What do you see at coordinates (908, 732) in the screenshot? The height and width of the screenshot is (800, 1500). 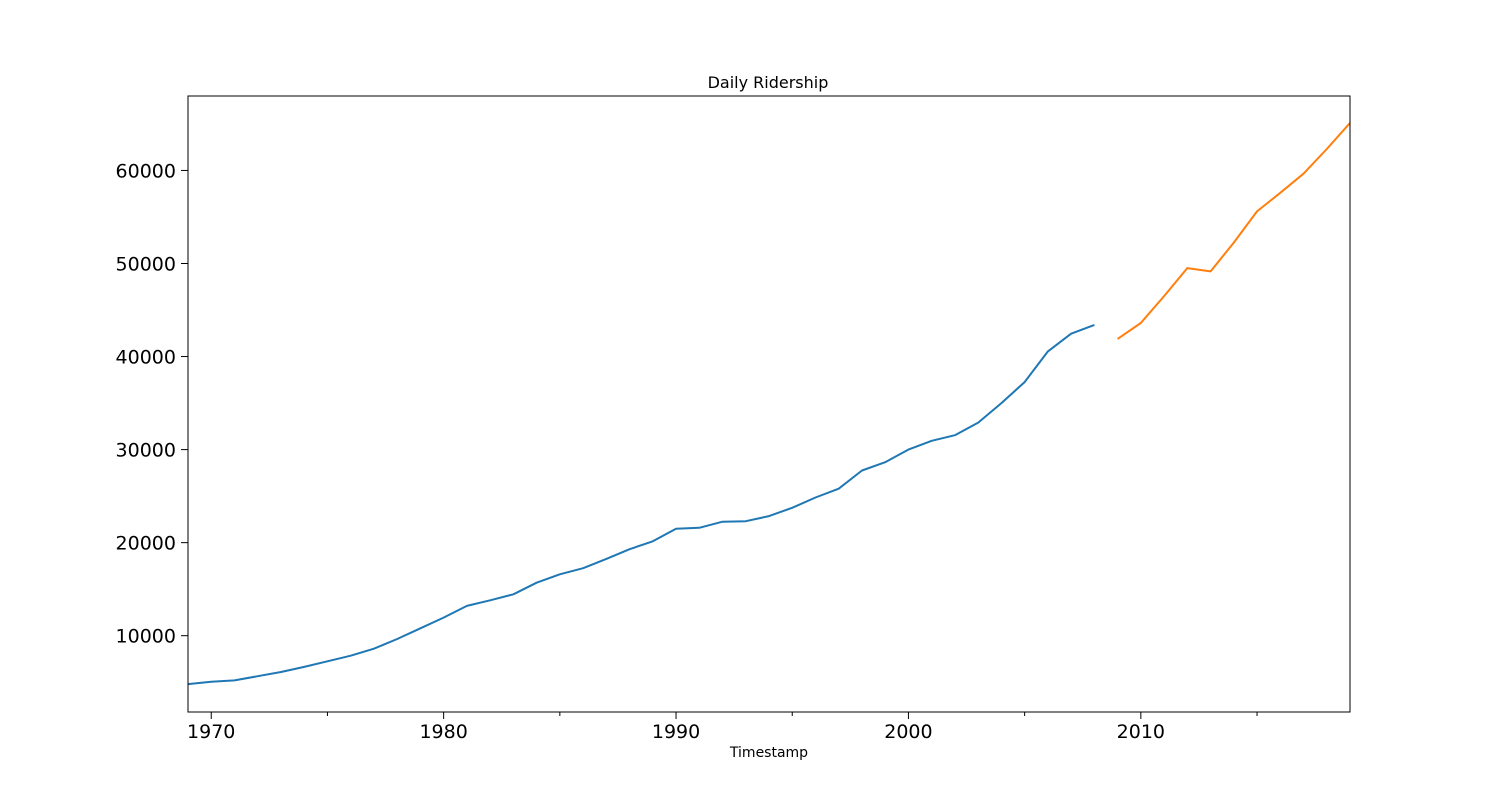 I see `x-tick-label: 2000` at bounding box center [908, 732].